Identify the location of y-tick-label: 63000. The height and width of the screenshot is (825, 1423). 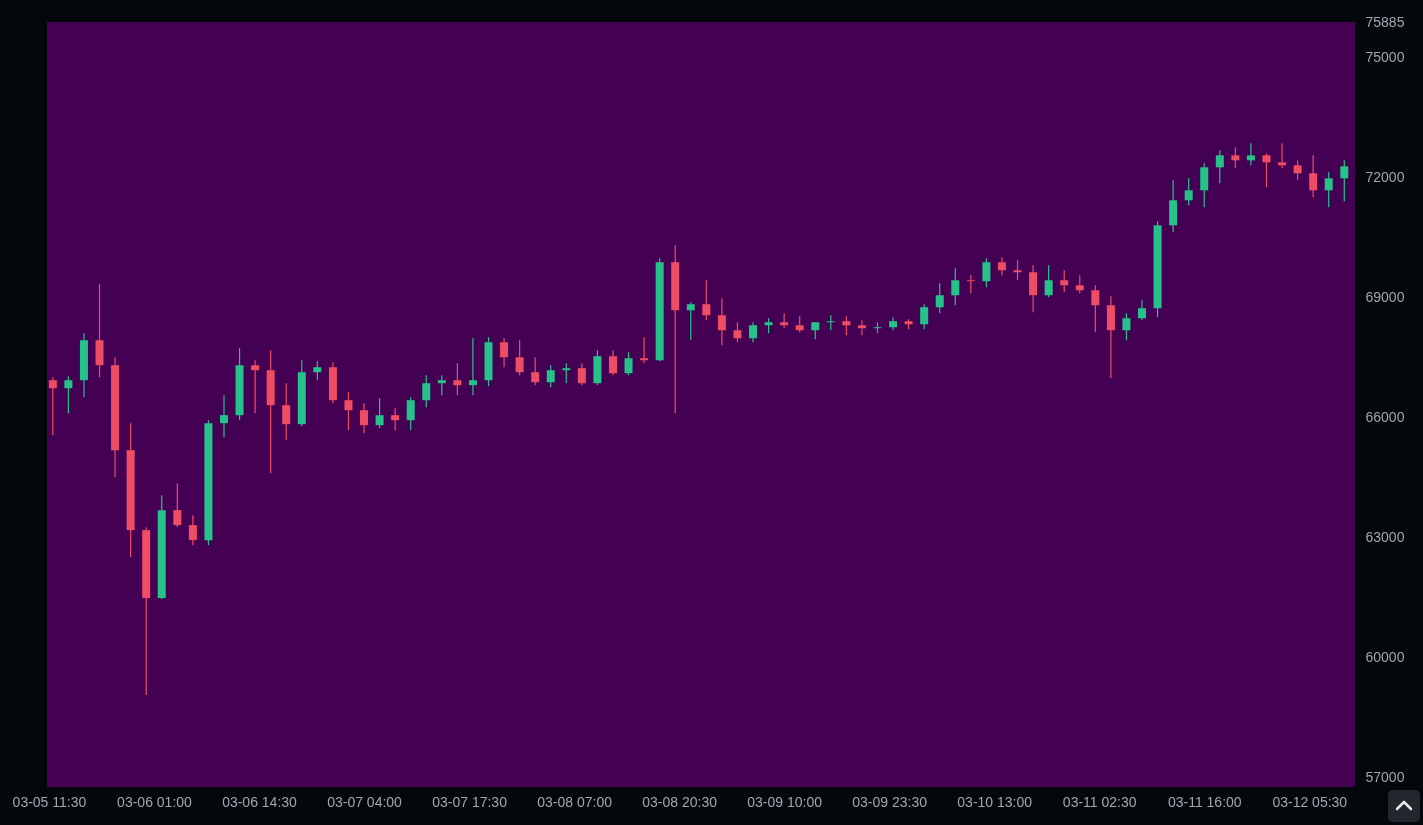
(1385, 536).